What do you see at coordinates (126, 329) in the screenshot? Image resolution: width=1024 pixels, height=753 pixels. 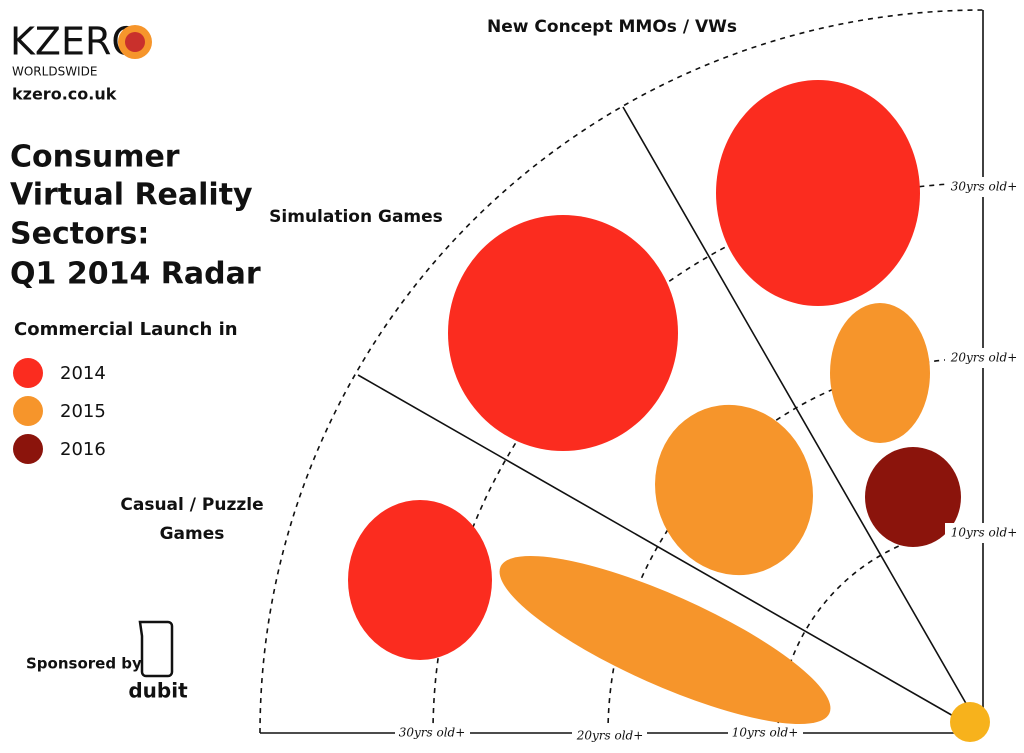 I see `legend-title: Commercial Launch in` at bounding box center [126, 329].